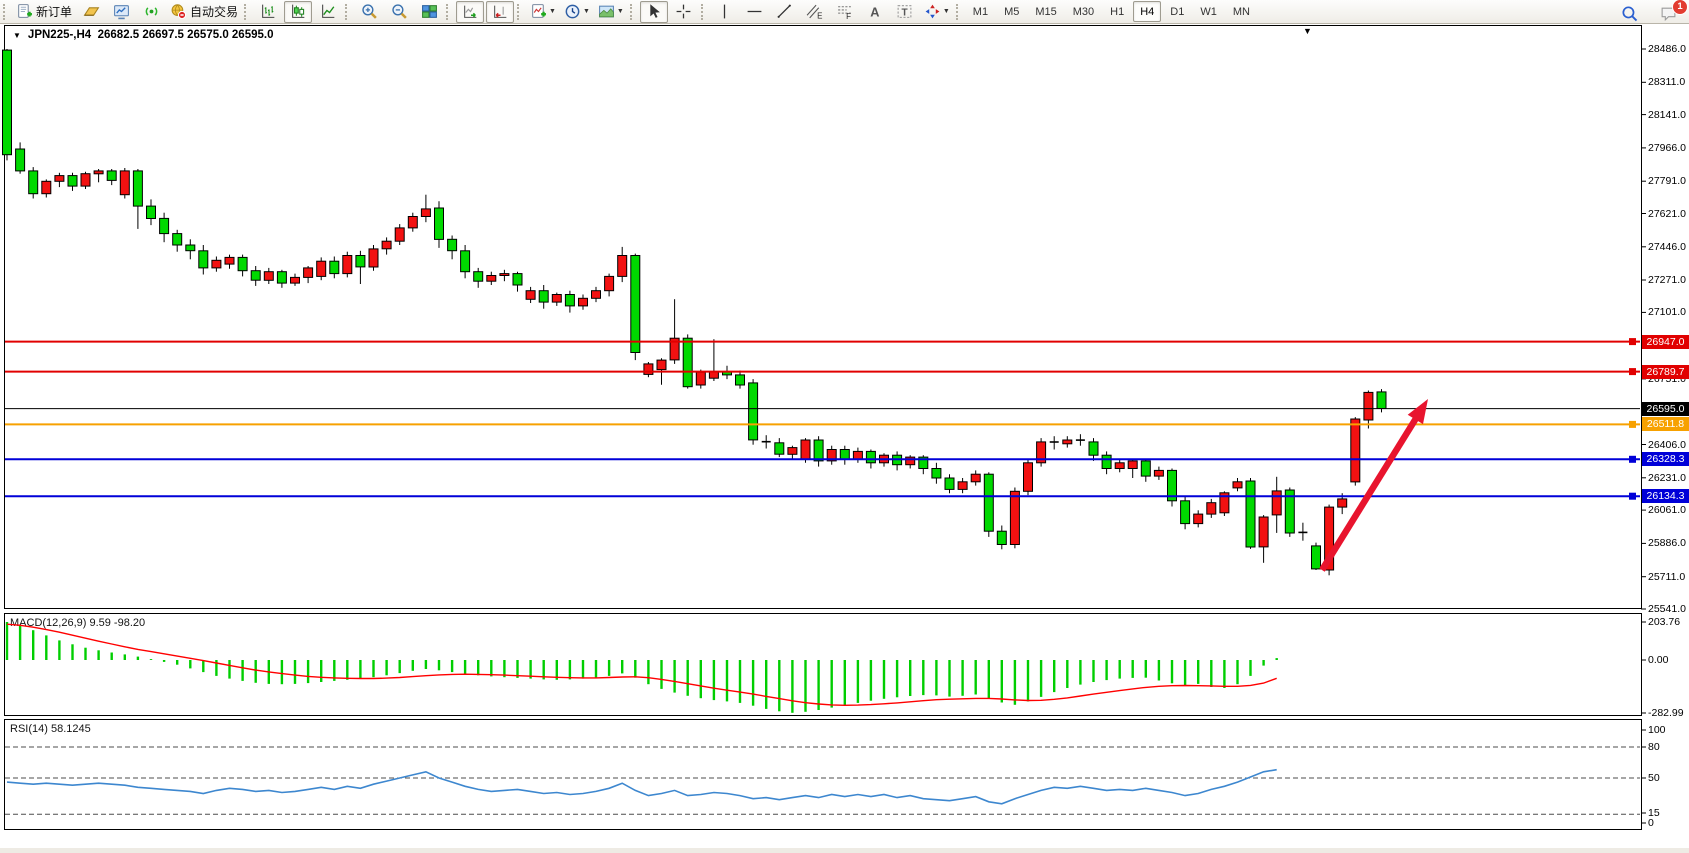  I want to click on candlestick-mode-button, so click(298, 11).